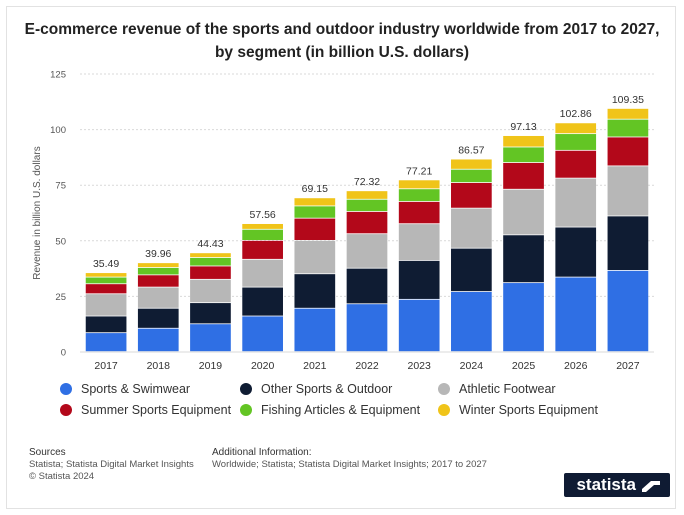  I want to click on additional-info-heading: Additional Information:, so click(262, 452).